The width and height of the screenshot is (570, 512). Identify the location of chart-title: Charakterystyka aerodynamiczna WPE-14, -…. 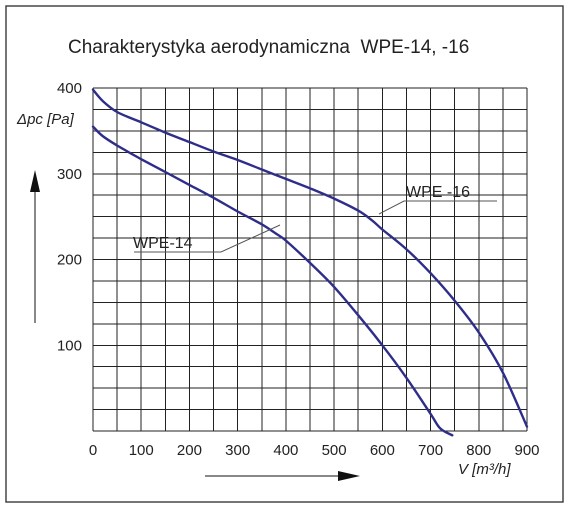
(268, 47).